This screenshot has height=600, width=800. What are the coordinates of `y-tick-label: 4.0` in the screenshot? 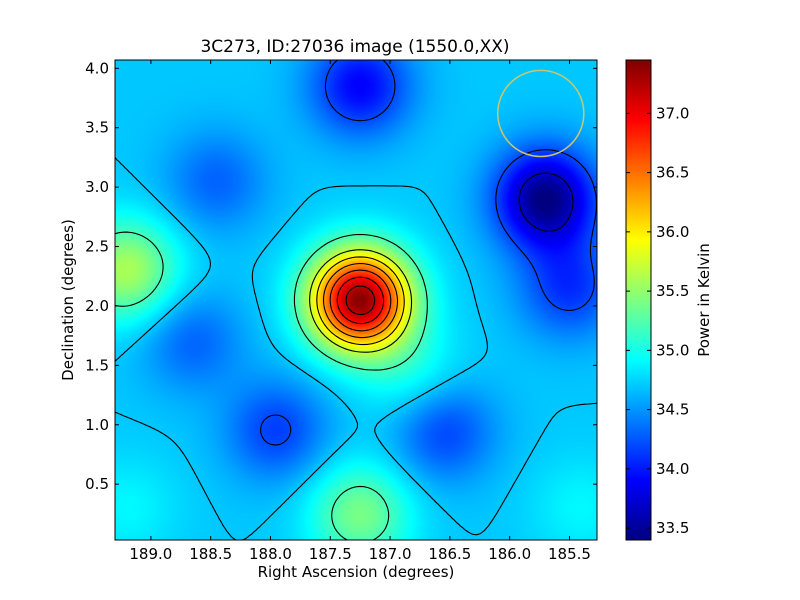 It's located at (97, 68).